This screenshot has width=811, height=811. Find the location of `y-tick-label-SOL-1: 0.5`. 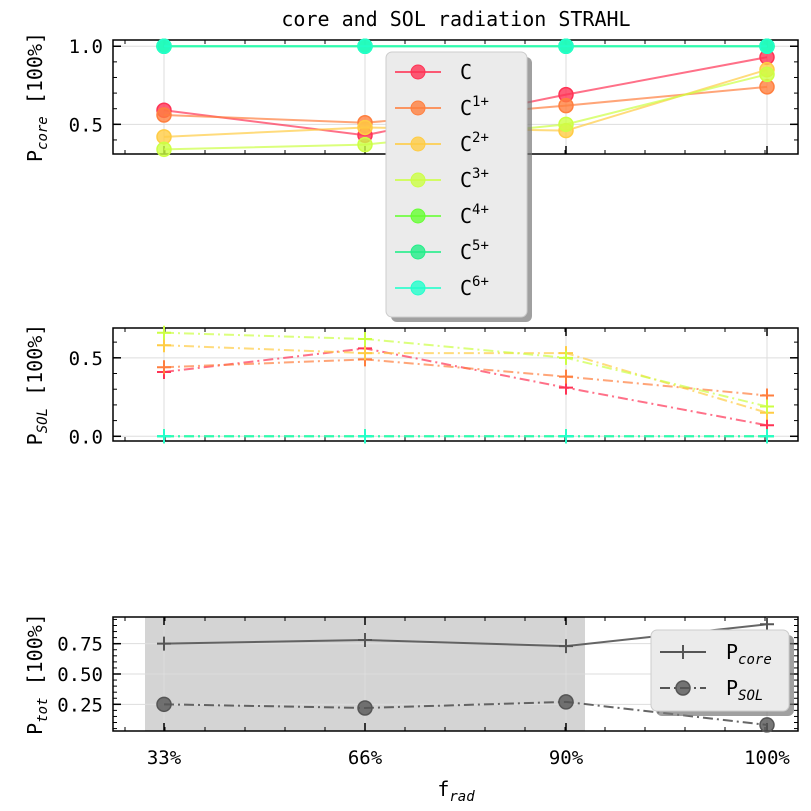

y-tick-label-SOL-1: 0.5 is located at coordinates (86, 359).